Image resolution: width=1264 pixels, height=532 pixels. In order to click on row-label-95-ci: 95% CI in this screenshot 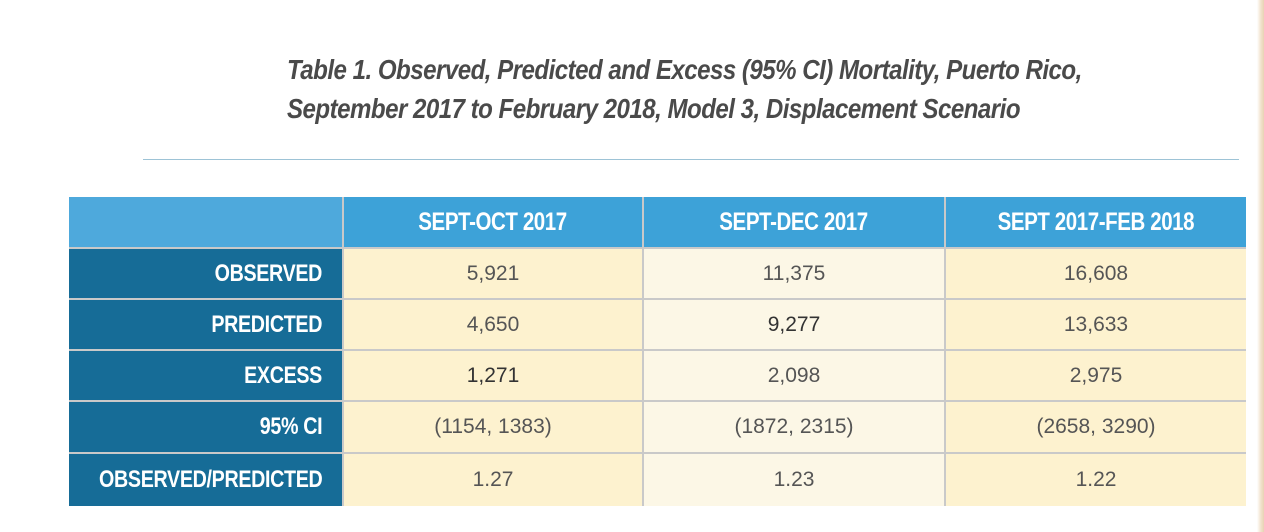, I will do `click(205, 427)`.